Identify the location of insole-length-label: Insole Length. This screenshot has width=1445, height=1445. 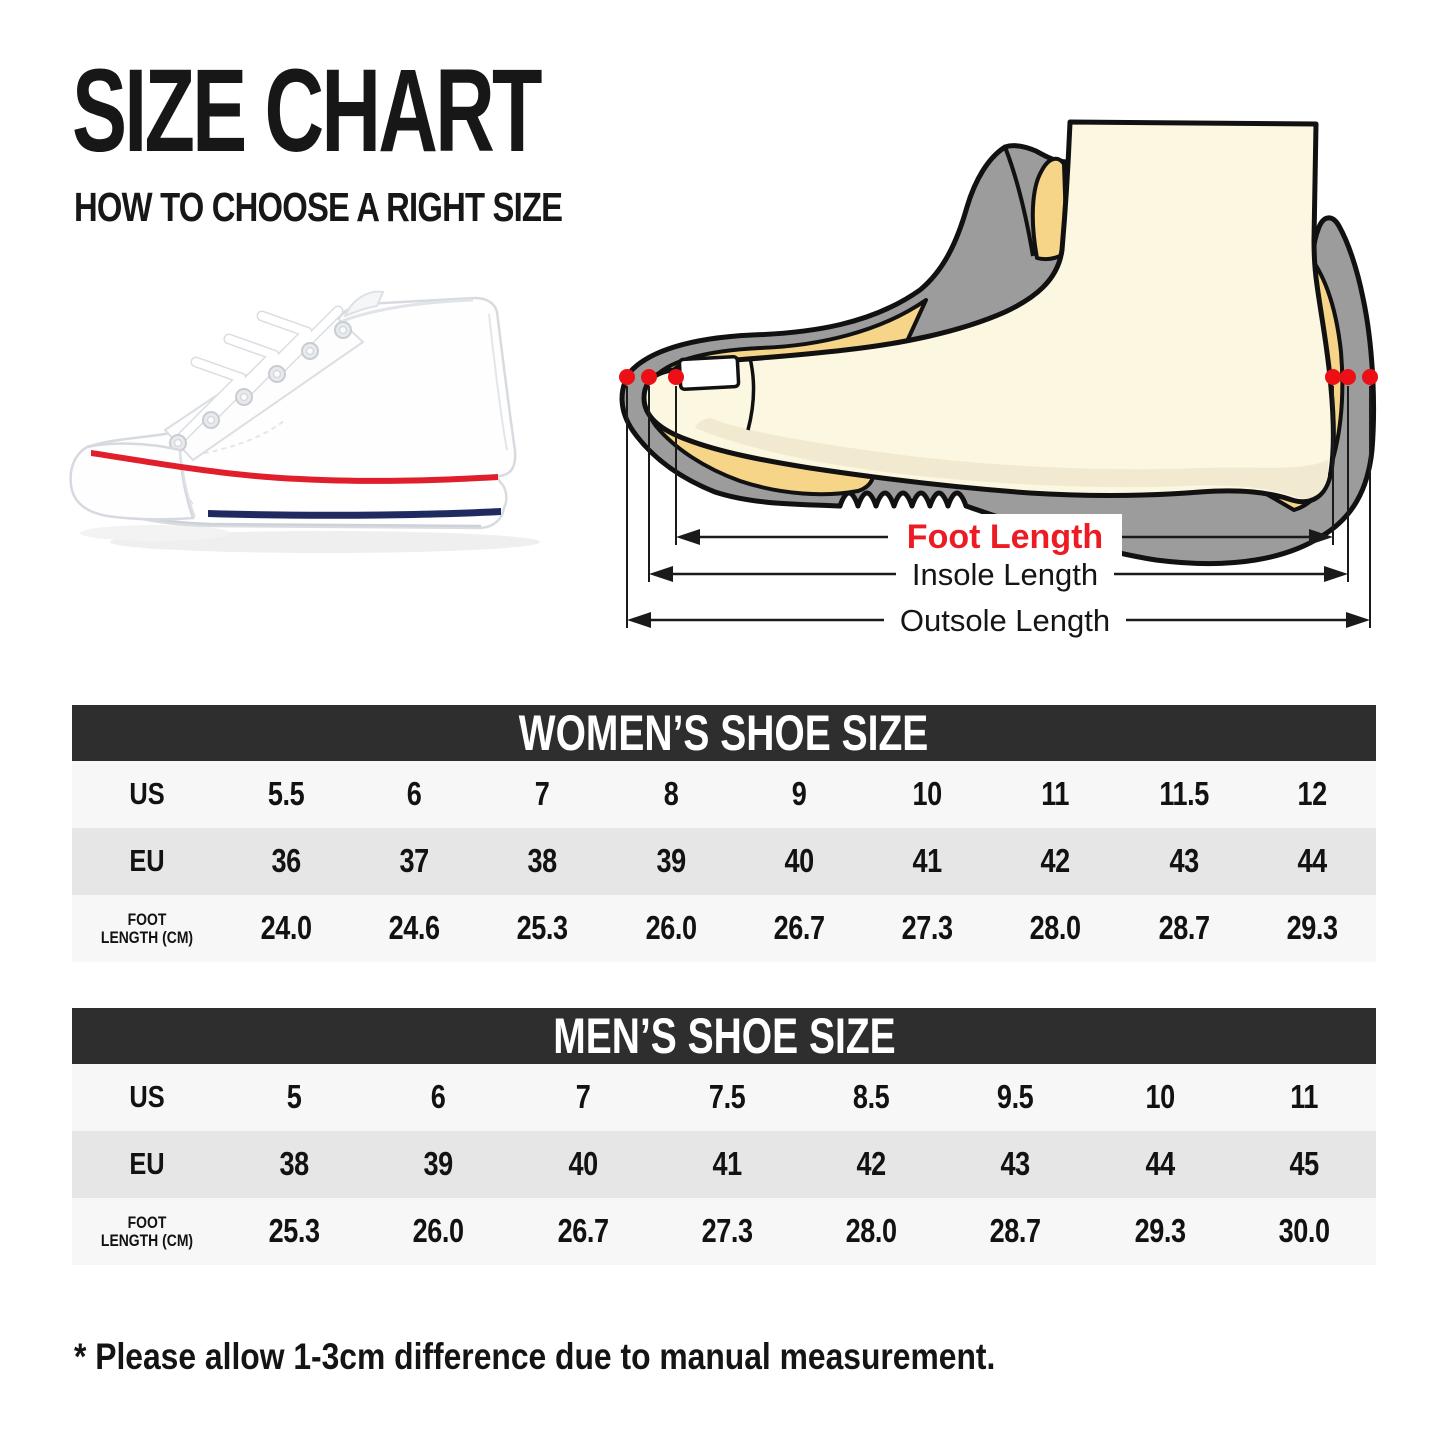
(1005, 574).